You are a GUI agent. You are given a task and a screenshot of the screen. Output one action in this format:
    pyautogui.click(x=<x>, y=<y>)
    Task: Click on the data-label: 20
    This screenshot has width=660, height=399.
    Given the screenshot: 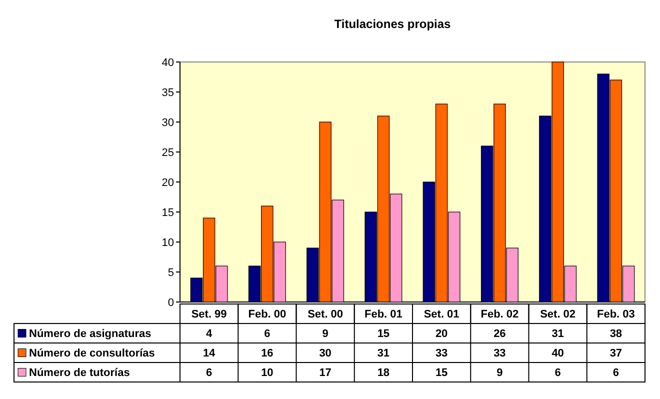 What is the action you would take?
    pyautogui.click(x=441, y=334)
    